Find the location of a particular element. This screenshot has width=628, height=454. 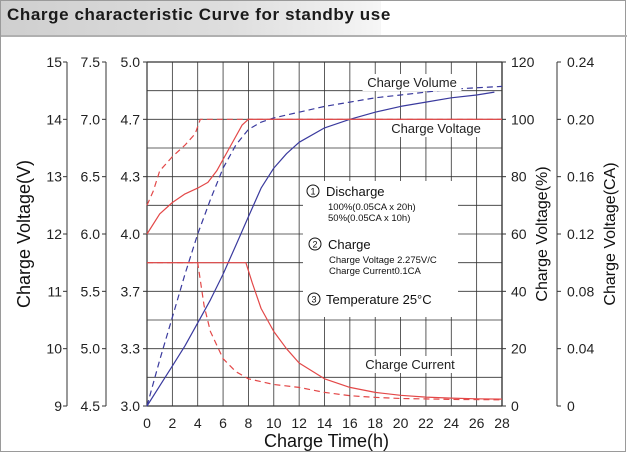

right-axis-tick-label: 80 is located at coordinates (519, 177).